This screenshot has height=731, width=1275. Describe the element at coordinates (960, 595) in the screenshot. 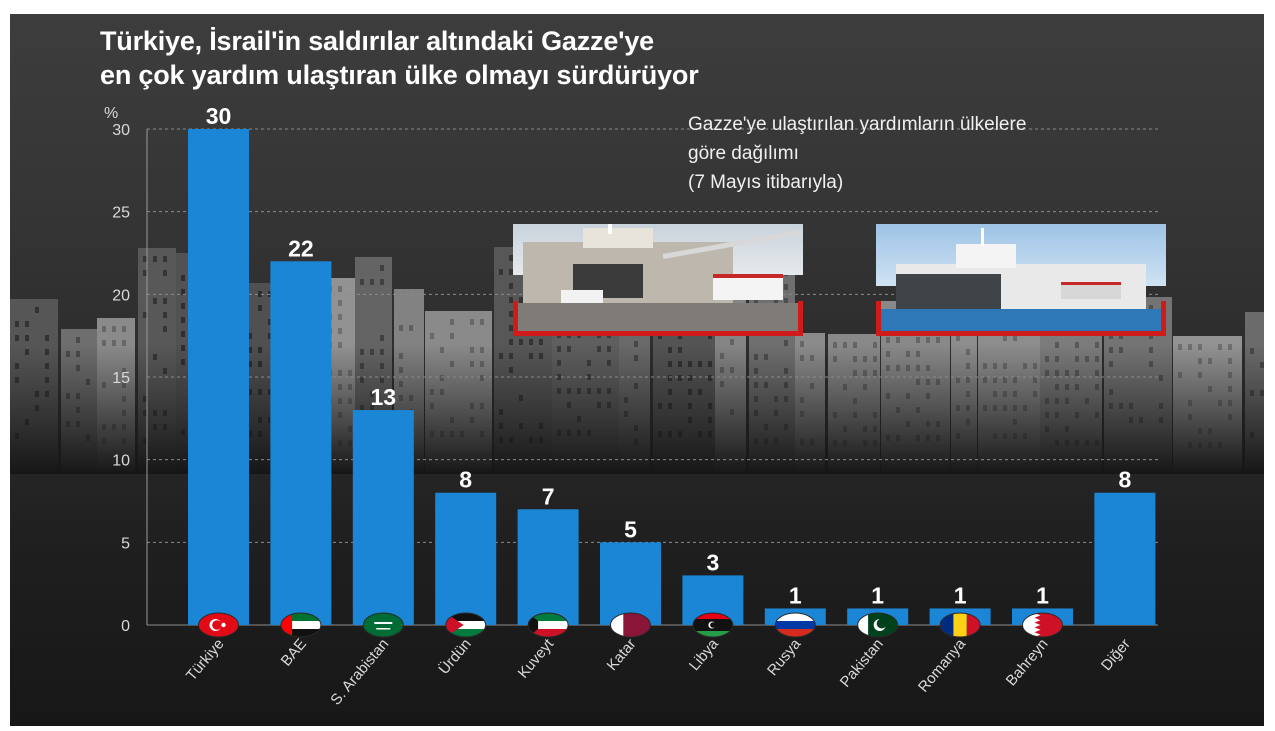

I see `value-label: 1` at that location.